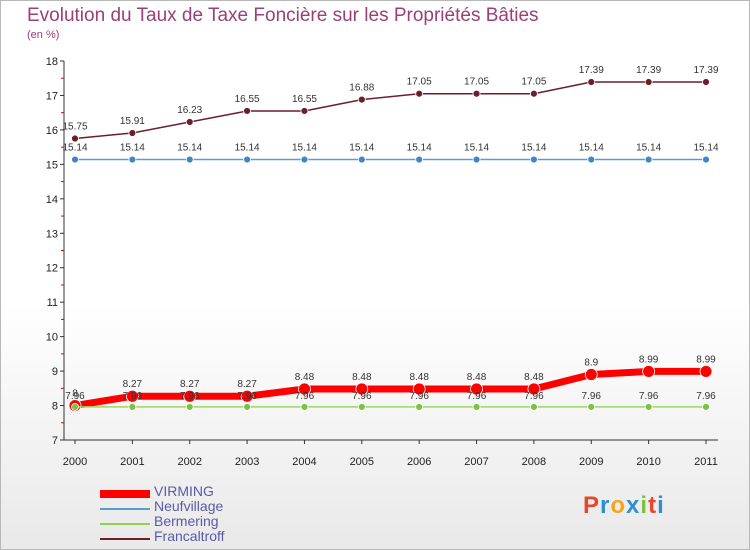 The width and height of the screenshot is (750, 550). I want to click on x-tick-label: 2005, so click(362, 462).